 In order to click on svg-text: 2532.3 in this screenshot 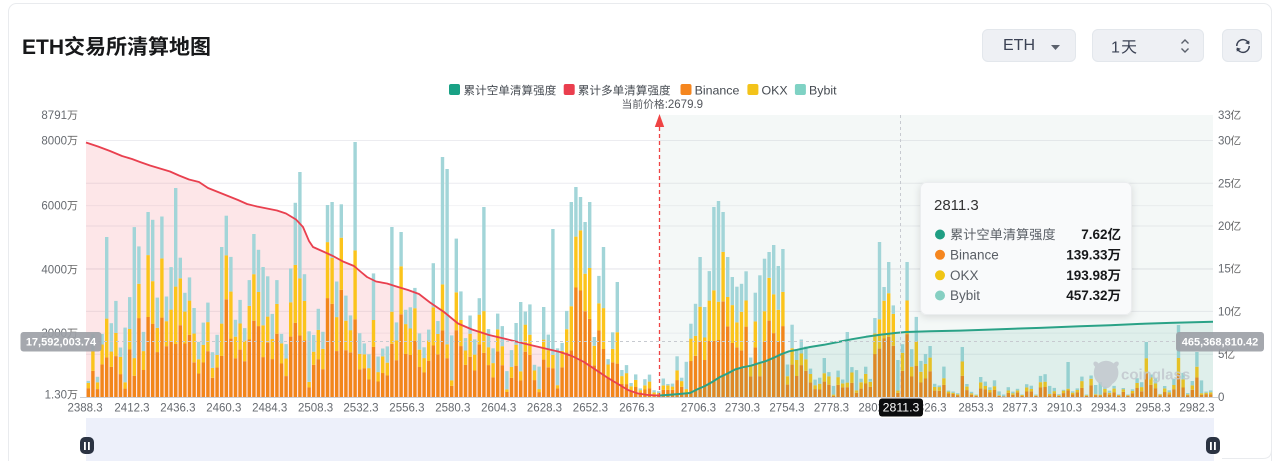, I will do `click(360, 409)`.